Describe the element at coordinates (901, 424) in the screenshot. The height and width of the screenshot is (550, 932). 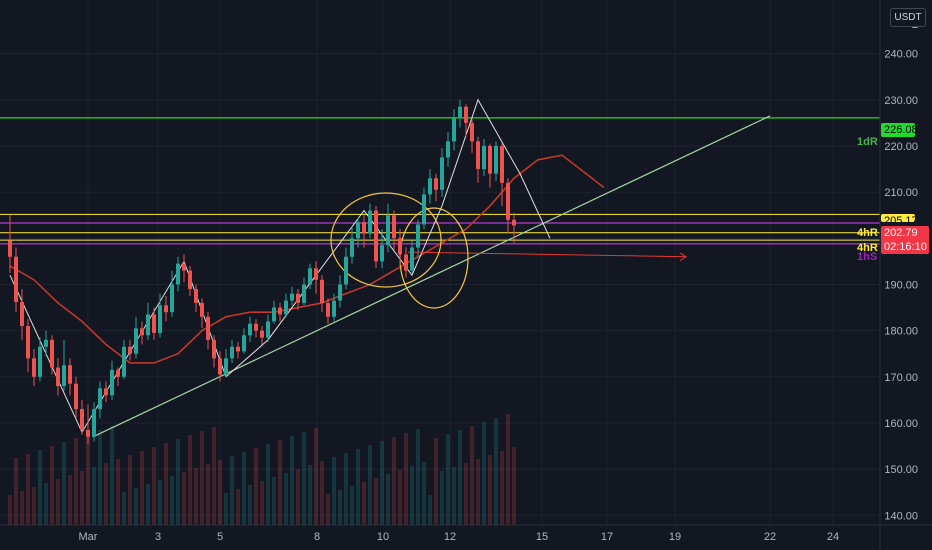
I see `price-tick-label: 160.00` at that location.